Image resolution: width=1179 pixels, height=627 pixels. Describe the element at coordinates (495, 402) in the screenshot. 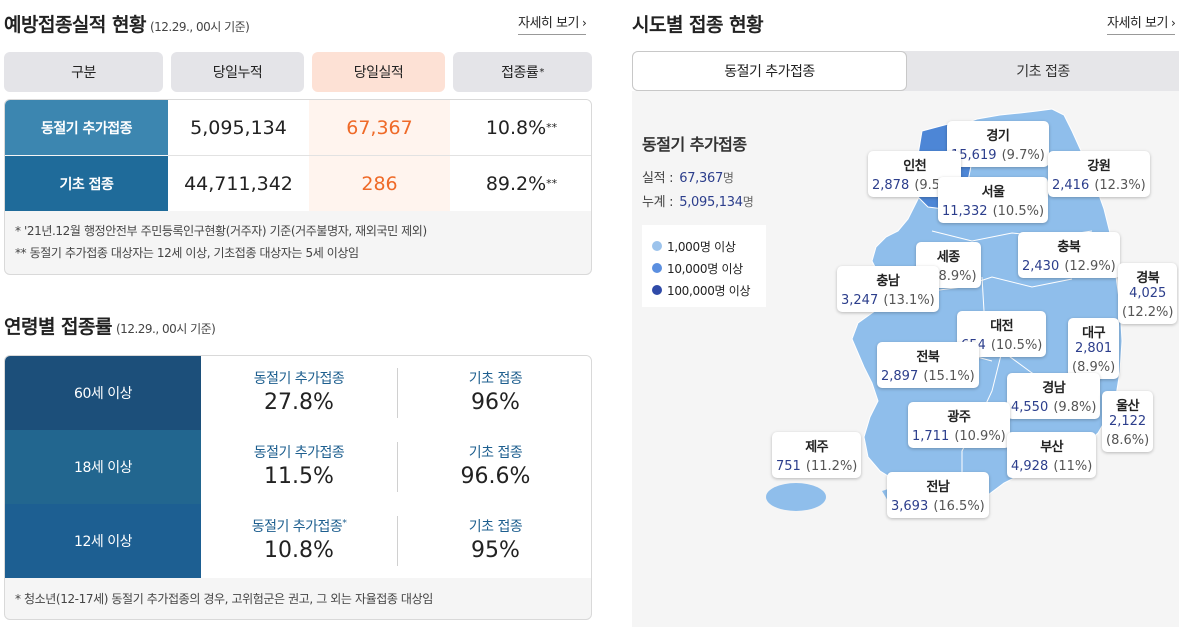

I see `age-60-basic-value: 96%` at that location.